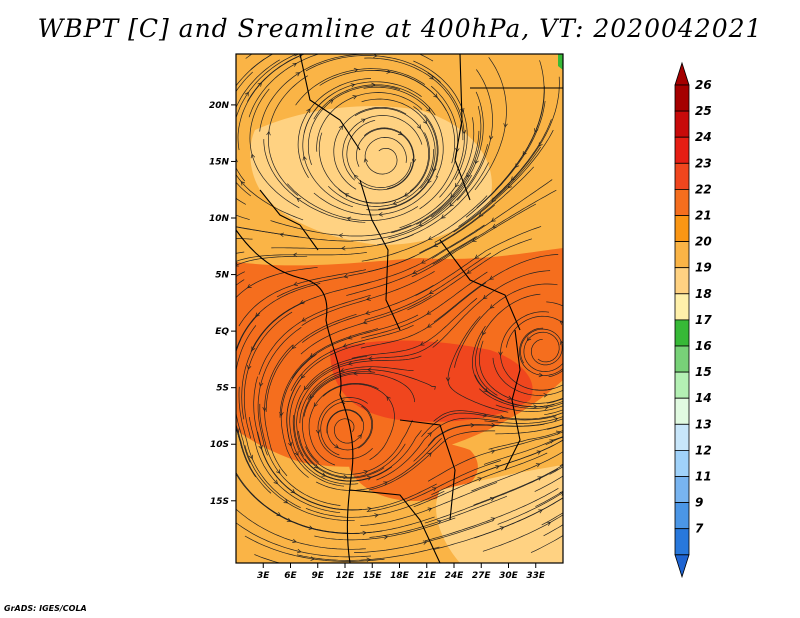 This screenshot has width=800, height=618. Describe the element at coordinates (219, 502) in the screenshot. I see `lat-tick-label: 15S` at that location.